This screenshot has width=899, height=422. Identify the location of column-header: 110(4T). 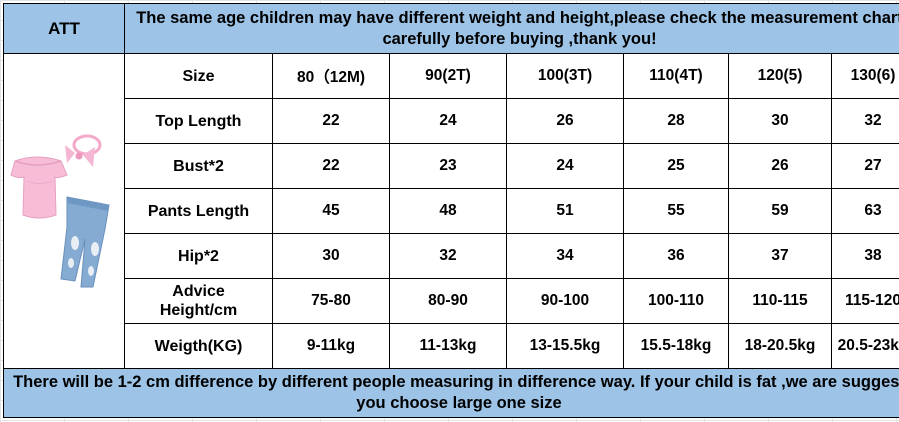
(676, 76).